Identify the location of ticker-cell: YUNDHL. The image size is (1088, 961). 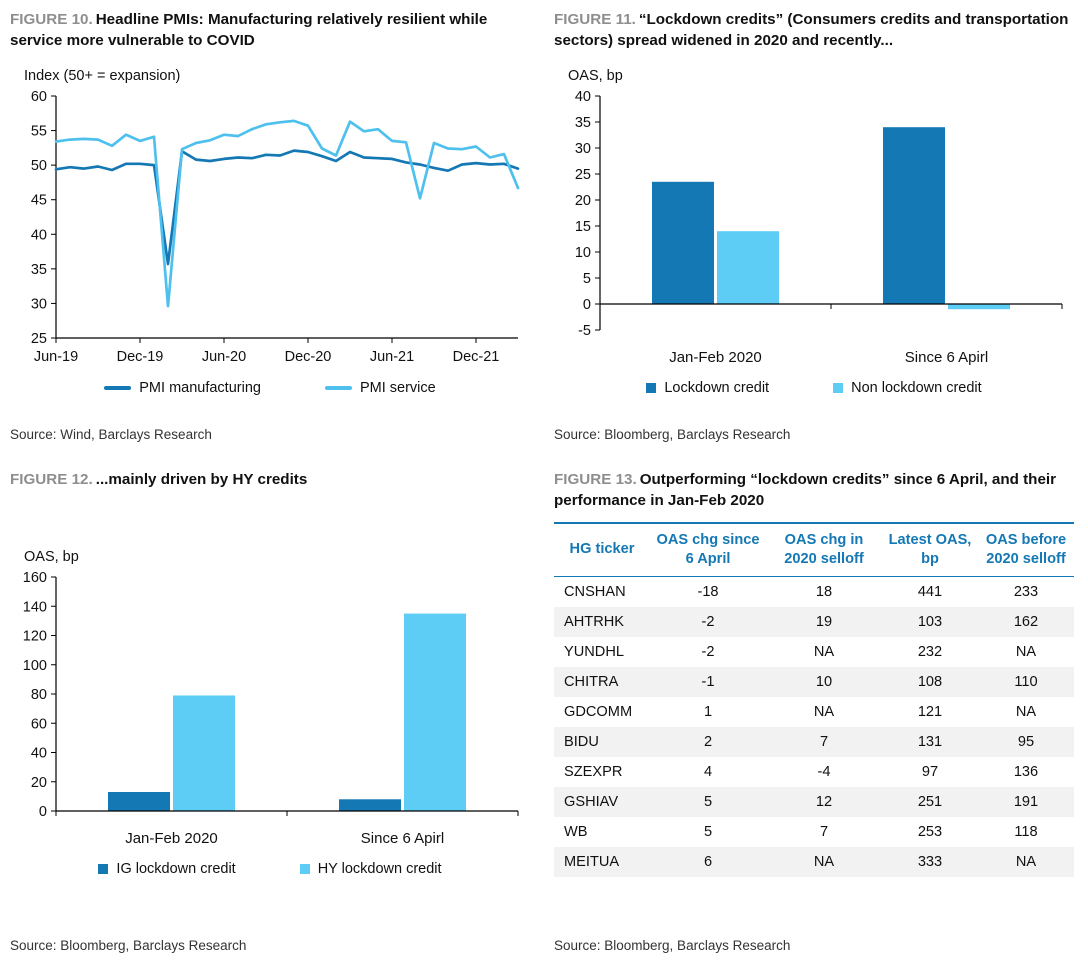
(594, 651).